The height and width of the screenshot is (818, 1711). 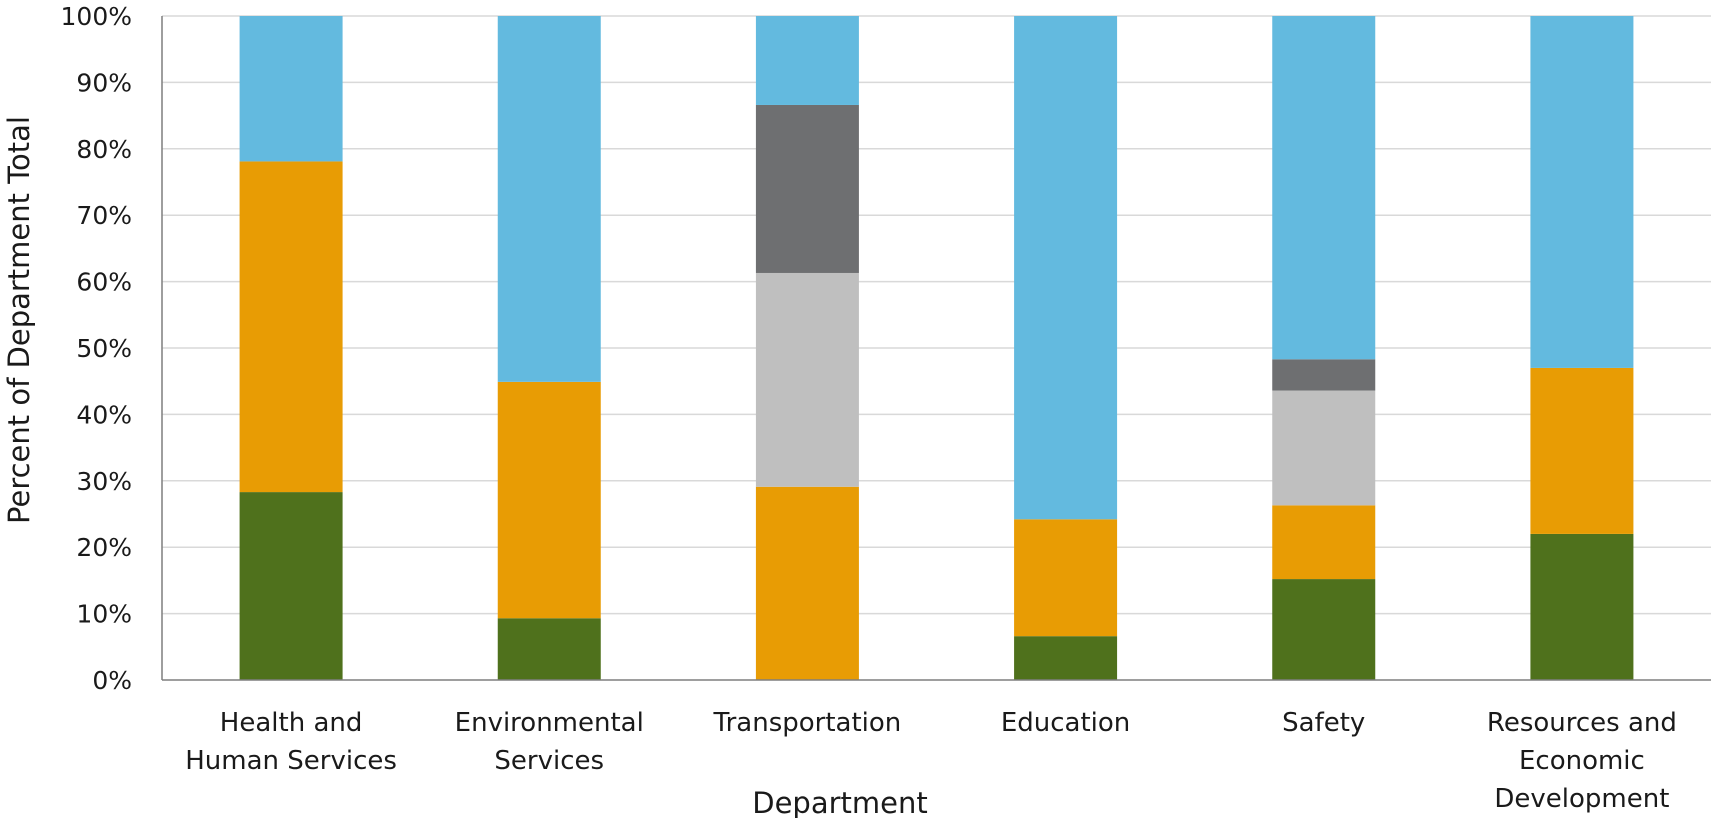 I want to click on x-axis-title: Department, so click(x=840, y=802).